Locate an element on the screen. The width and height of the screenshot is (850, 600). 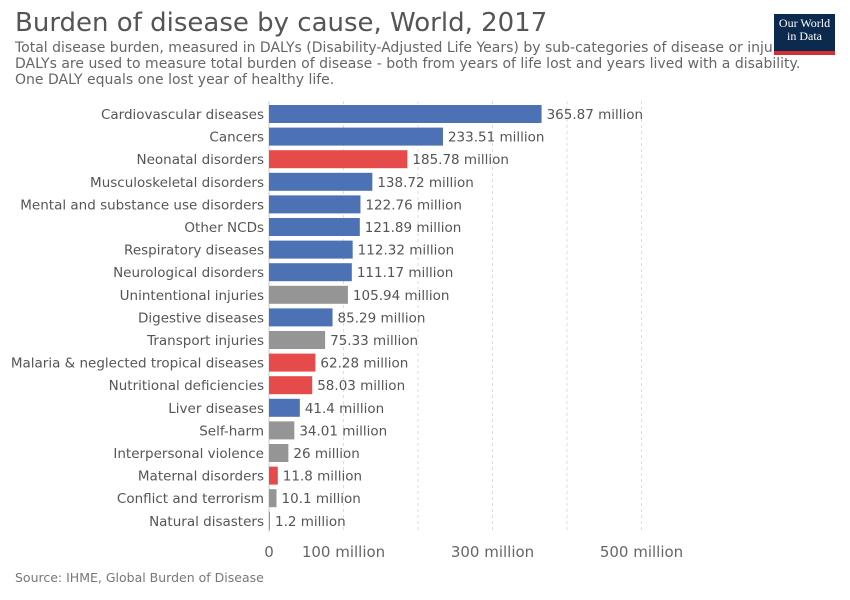
value-label: 85.29 million is located at coordinates (382, 318).